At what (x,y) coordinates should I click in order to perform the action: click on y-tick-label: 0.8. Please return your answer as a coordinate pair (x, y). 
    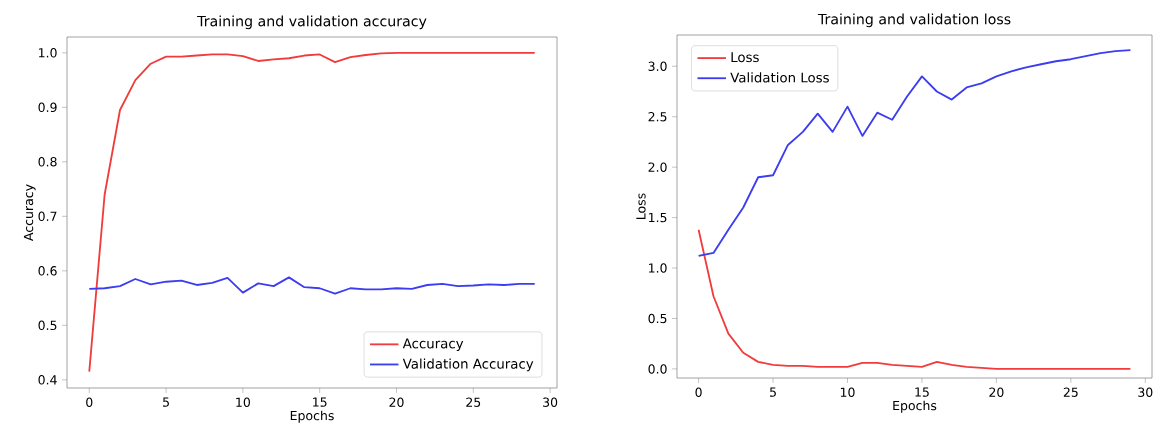
    Looking at the image, I should click on (47, 162).